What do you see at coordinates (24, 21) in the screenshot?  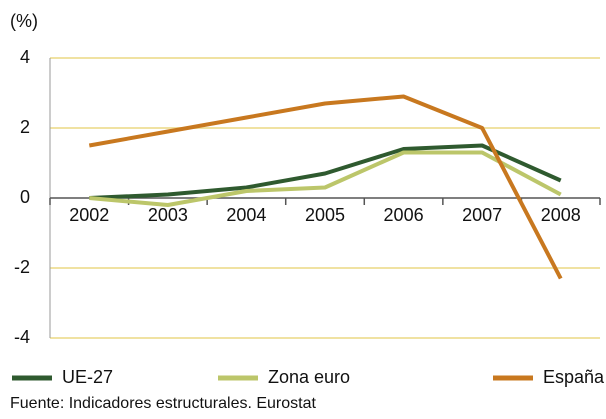 I see `y-axis-label: (%)` at bounding box center [24, 21].